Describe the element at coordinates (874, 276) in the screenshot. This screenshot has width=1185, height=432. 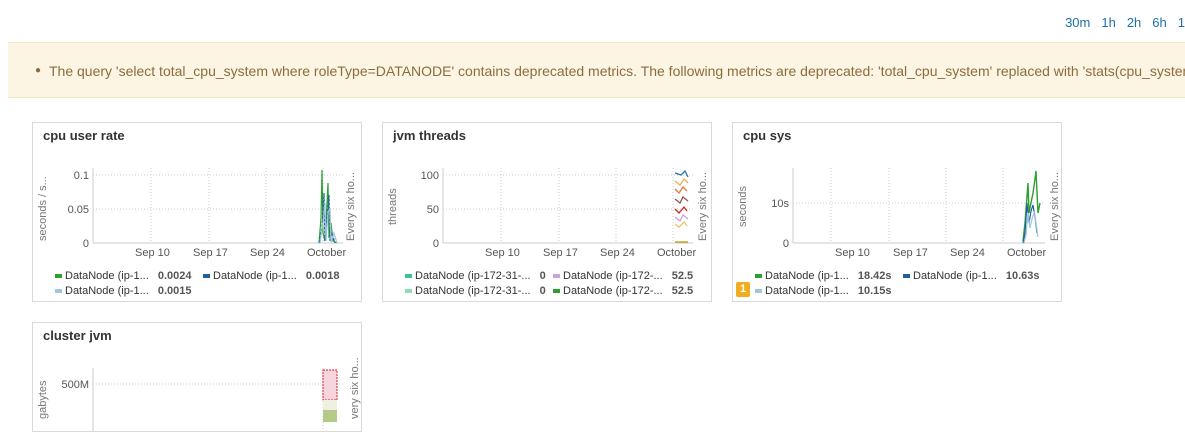
I see `legend-value: 18.42s` at that location.